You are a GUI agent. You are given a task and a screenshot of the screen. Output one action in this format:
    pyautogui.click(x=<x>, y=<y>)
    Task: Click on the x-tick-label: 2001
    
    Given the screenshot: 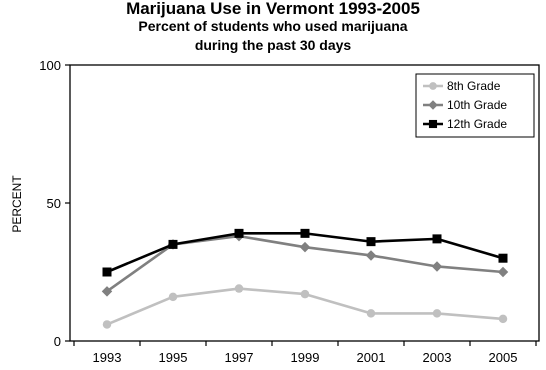 What is the action you would take?
    pyautogui.click(x=371, y=357)
    